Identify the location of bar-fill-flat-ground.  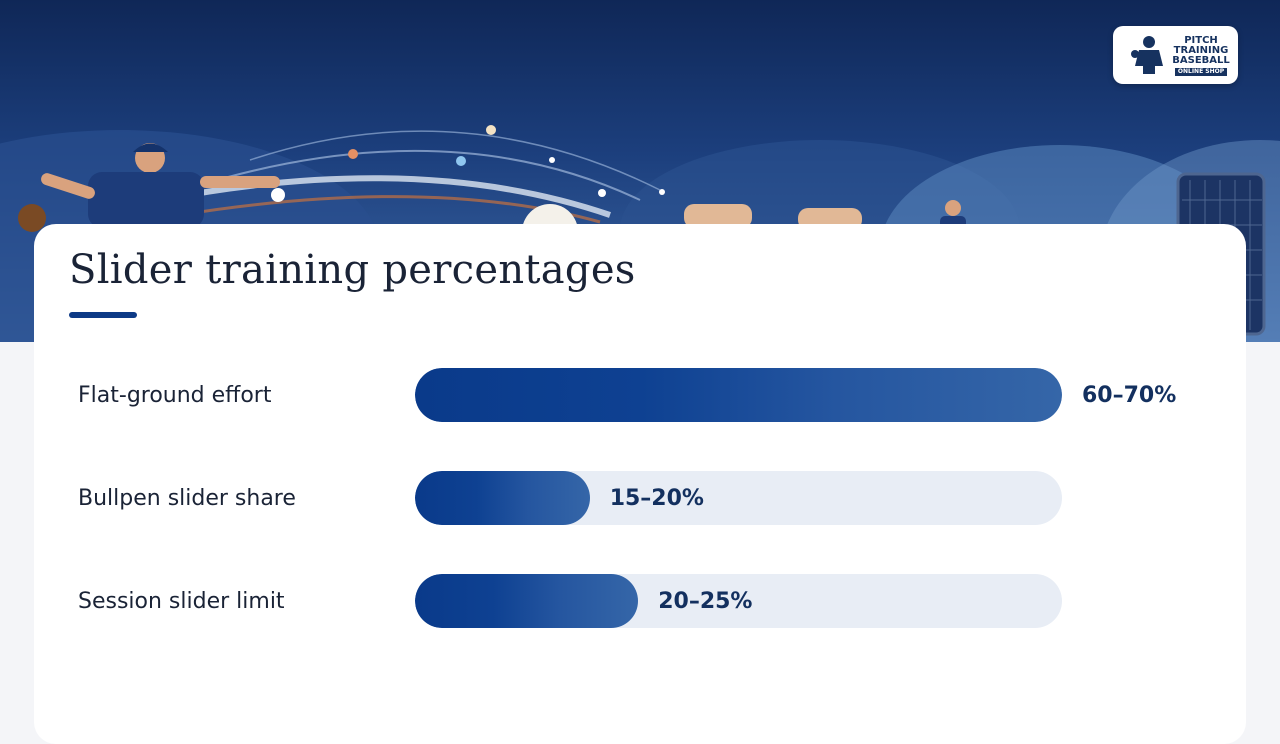
(738, 395).